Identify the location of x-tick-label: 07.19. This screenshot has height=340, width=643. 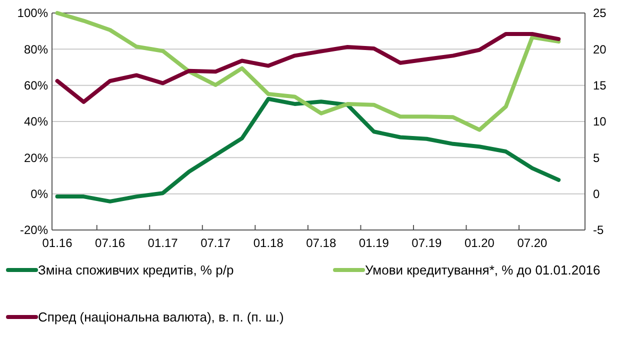
(427, 243).